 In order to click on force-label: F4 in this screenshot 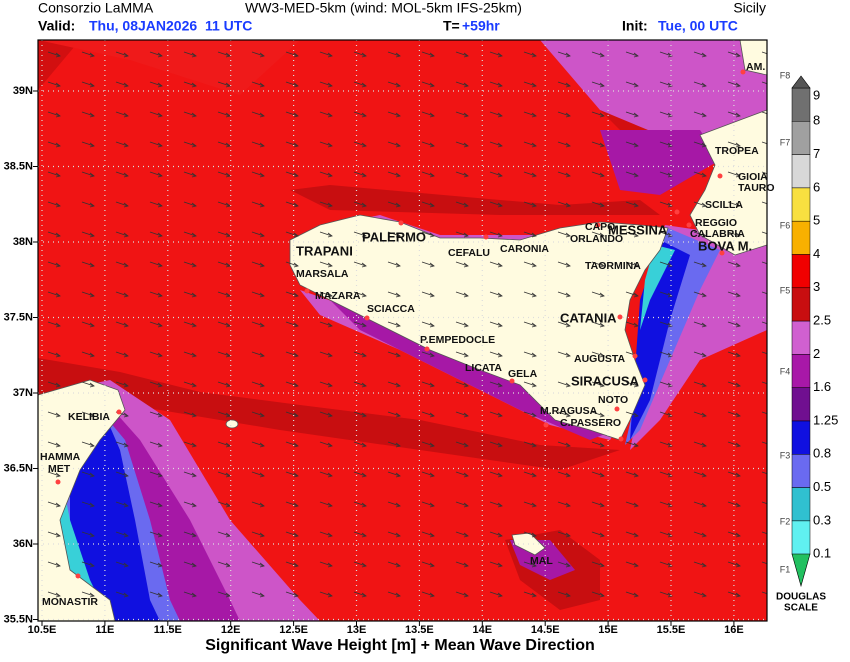, I will do `click(785, 371)`.